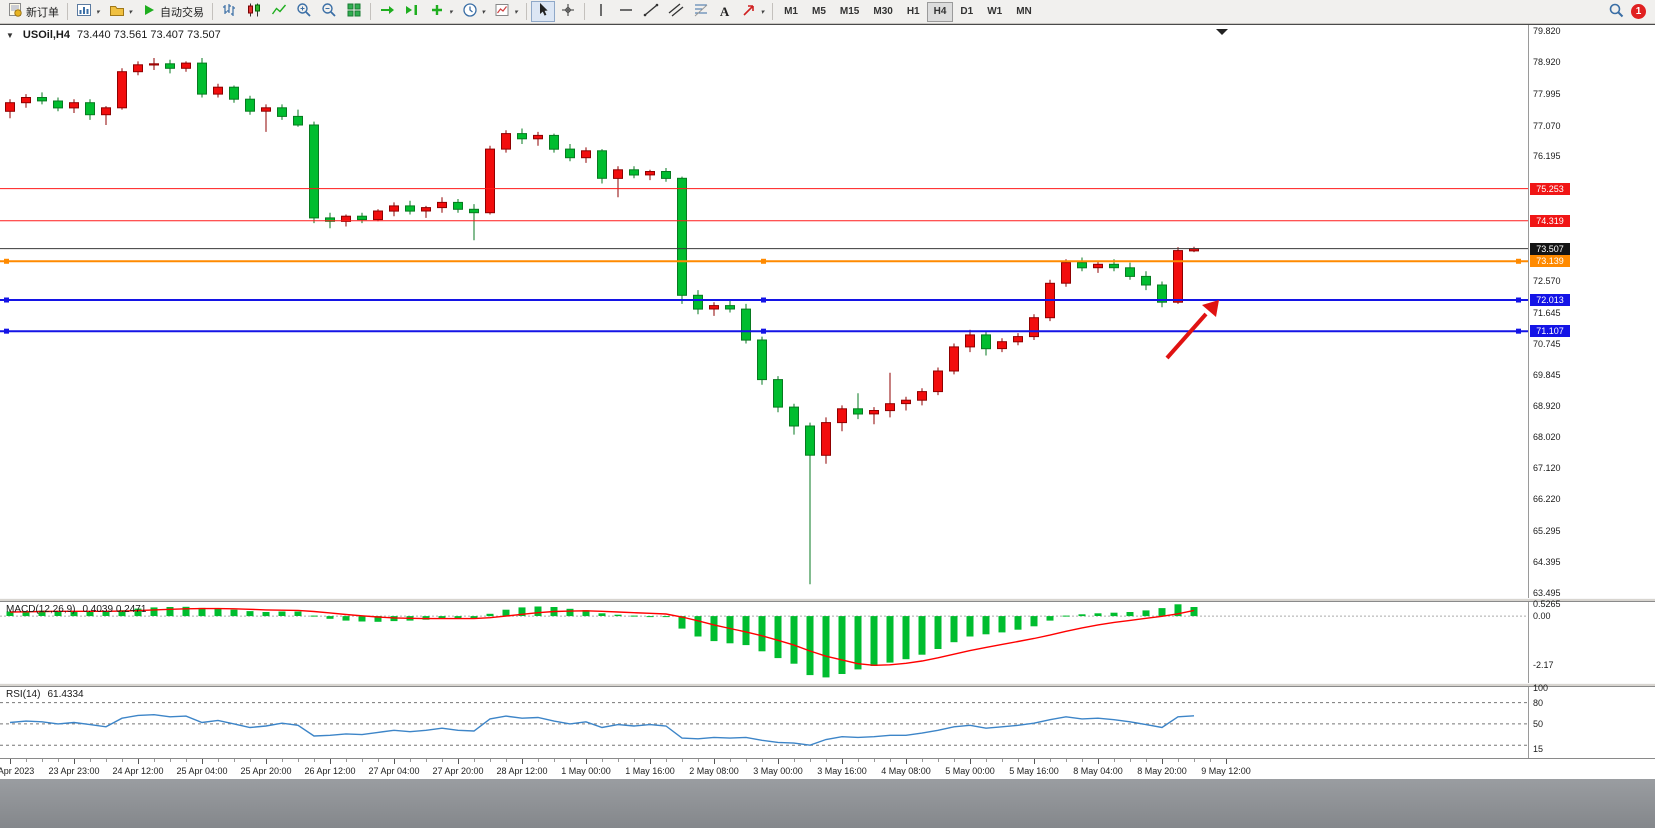  I want to click on auto-scroll-icon, so click(387, 11).